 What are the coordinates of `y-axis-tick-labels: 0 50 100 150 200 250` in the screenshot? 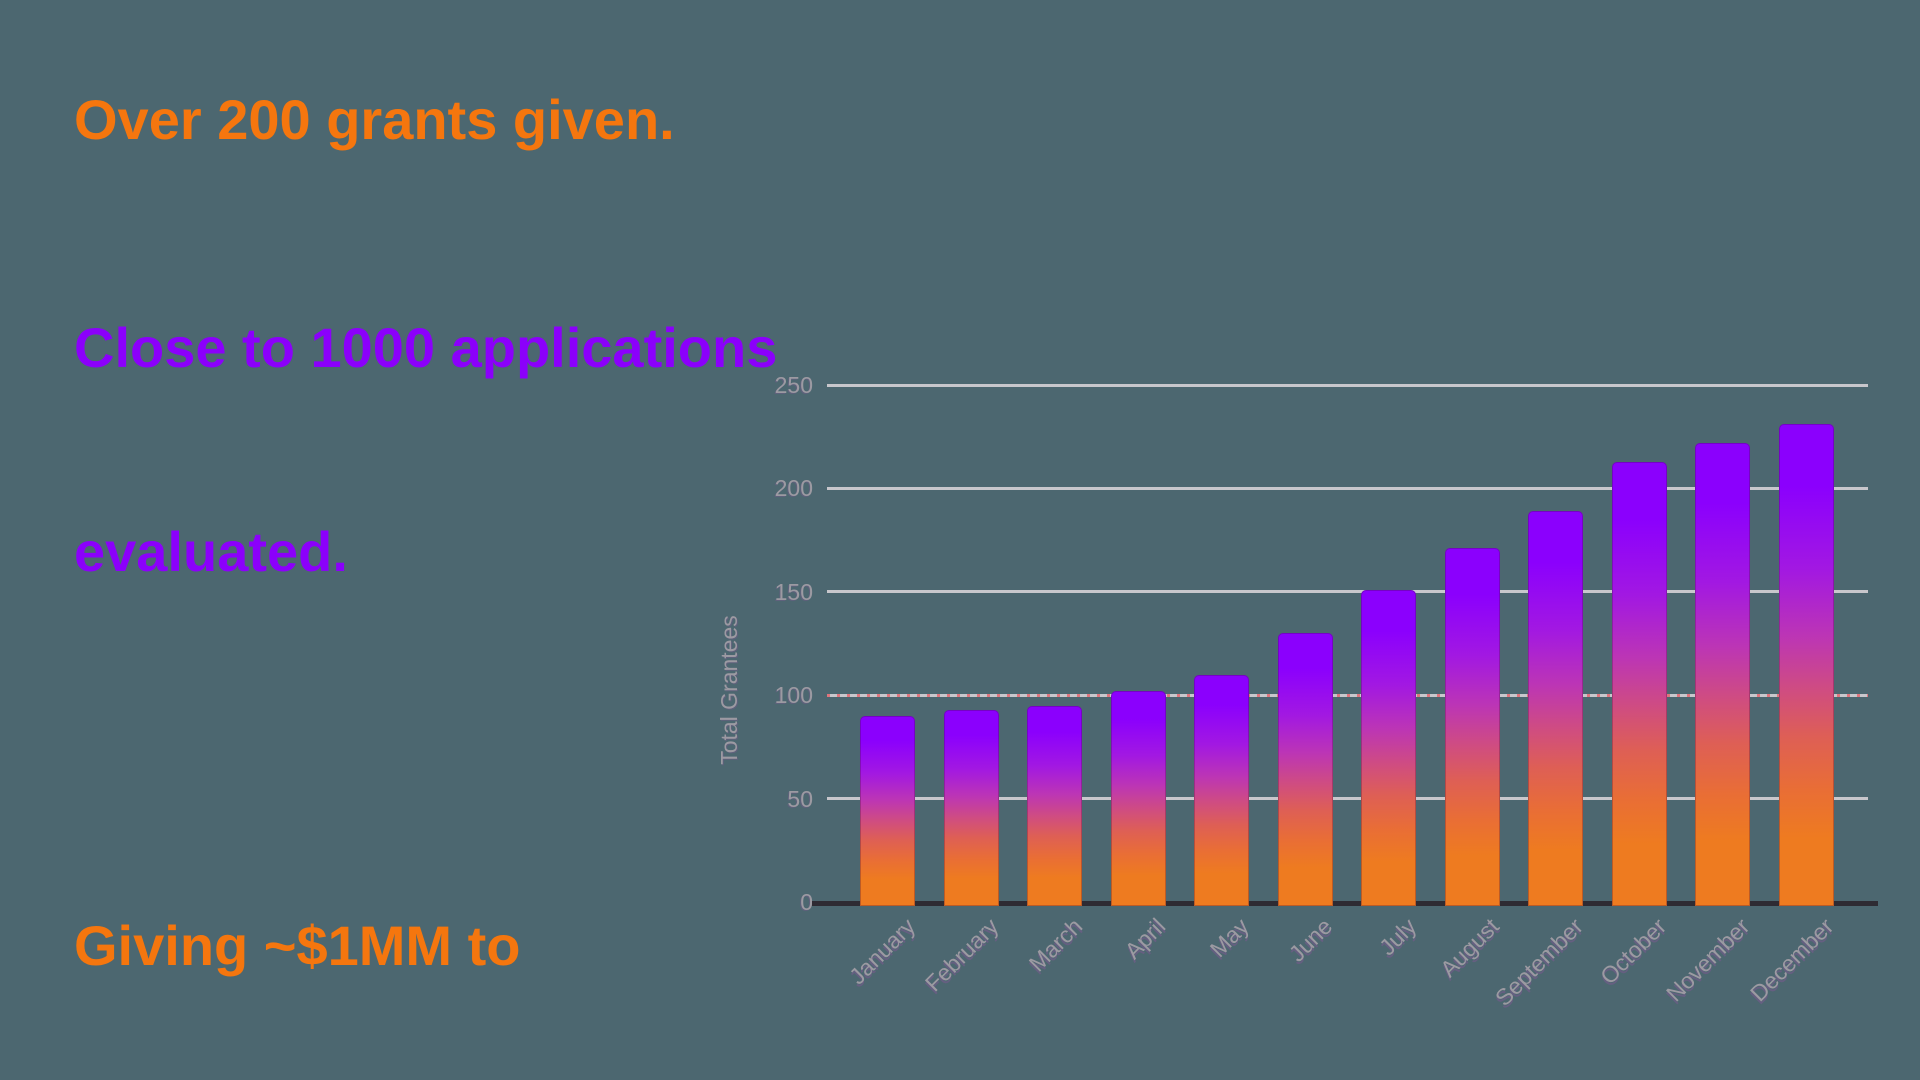 It's located at (756, 643).